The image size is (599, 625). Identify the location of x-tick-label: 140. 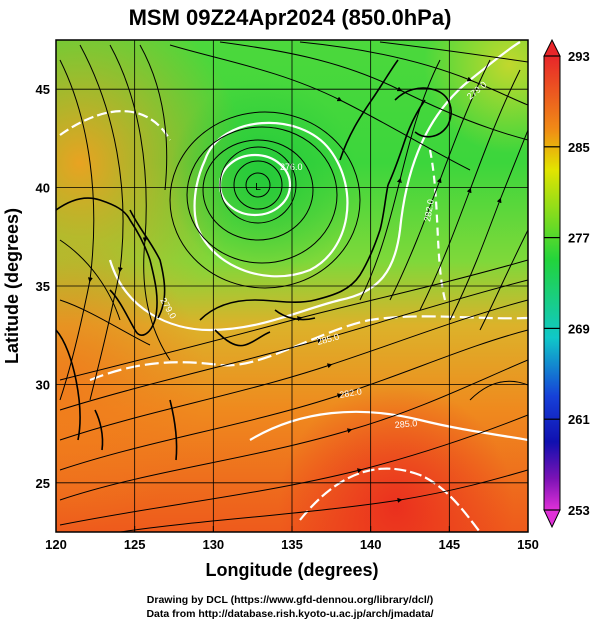
(371, 544).